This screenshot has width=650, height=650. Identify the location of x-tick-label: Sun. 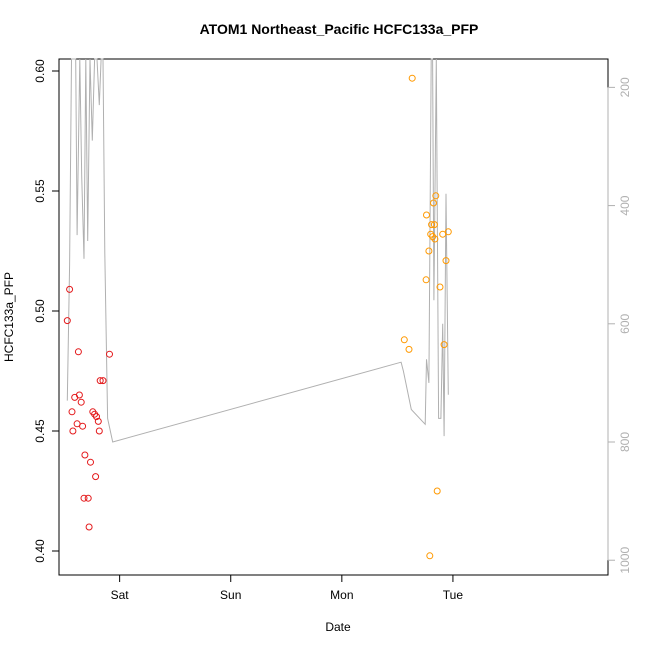
(230, 595).